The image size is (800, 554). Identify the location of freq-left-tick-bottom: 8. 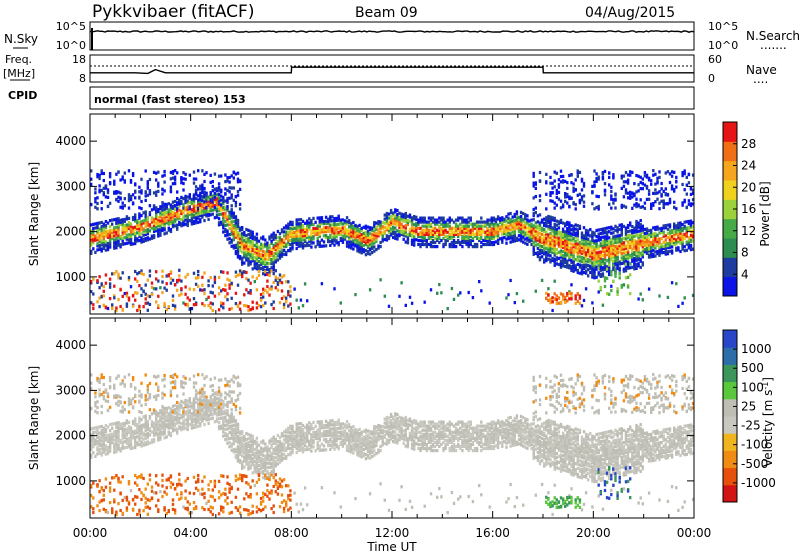
(82, 78).